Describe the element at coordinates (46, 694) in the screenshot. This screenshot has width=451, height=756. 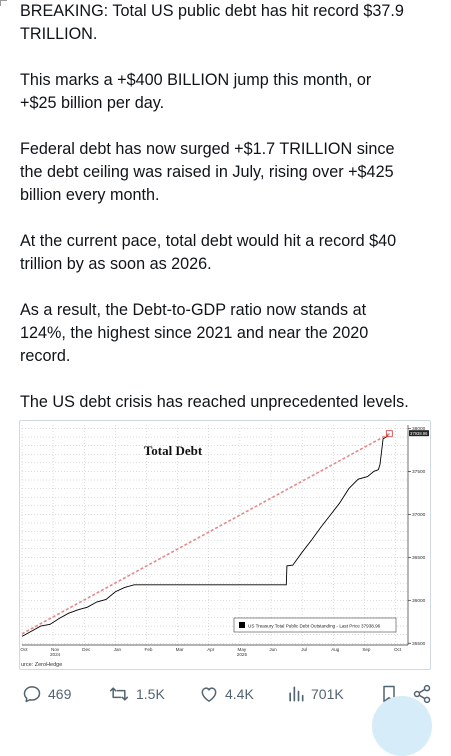
I see `reply-button: 469` at that location.